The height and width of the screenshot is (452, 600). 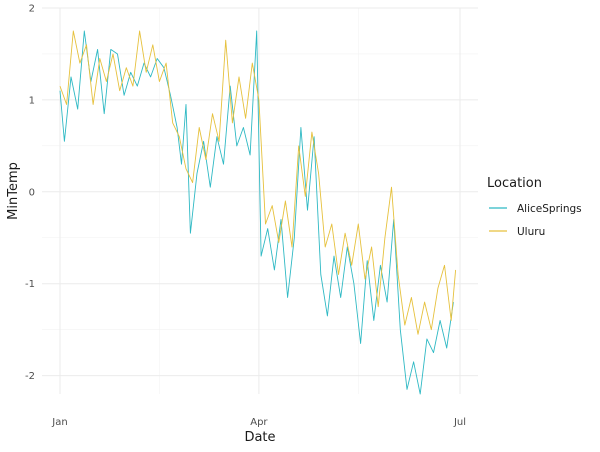 I want to click on legend-items: AliceSprings Uluru, so click(x=535, y=220).